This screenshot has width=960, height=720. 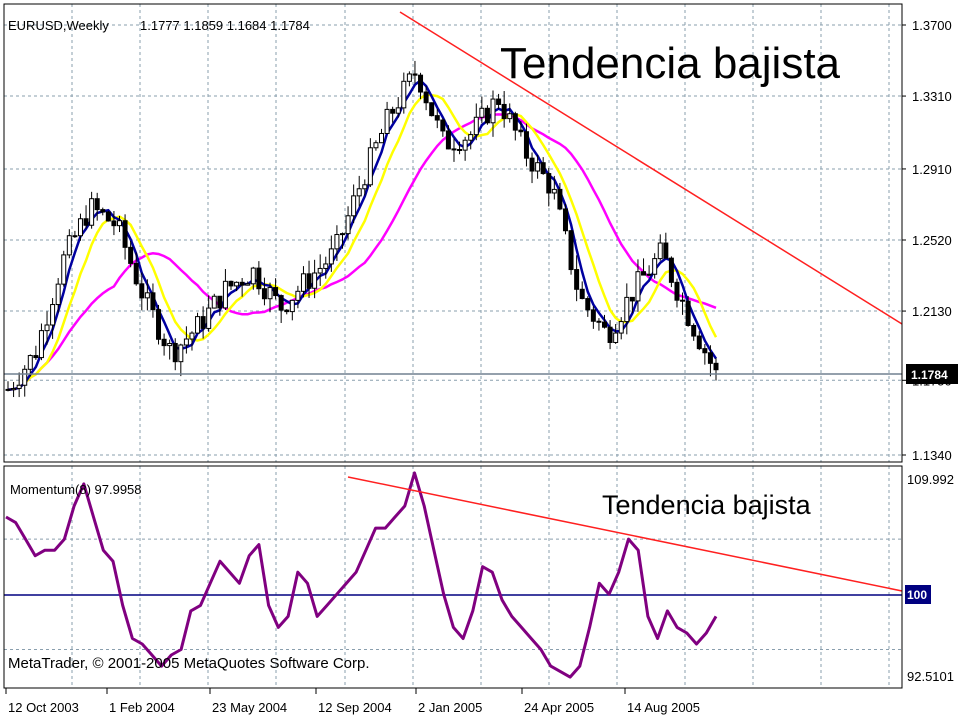 I want to click on time-tick-label: 23 May 2004, so click(x=249, y=707).